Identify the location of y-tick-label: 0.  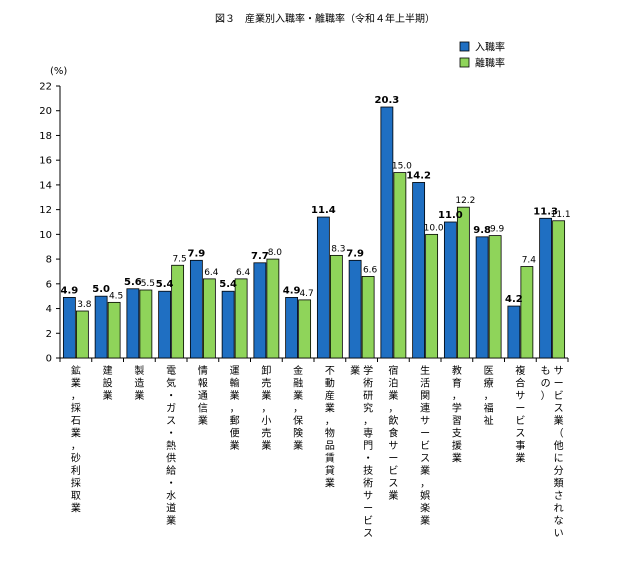
(49, 359).